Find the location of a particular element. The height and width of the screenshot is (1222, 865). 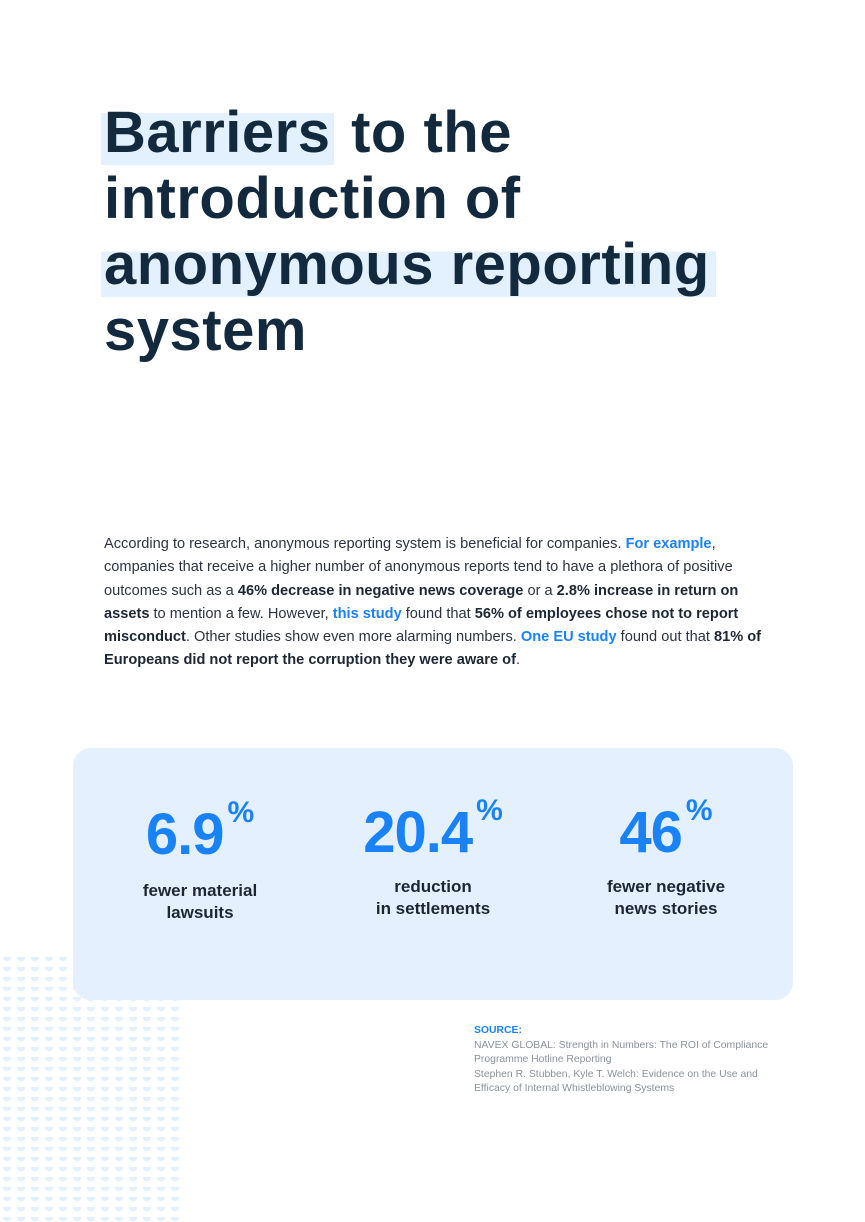

text: found that is located at coordinates (438, 613).